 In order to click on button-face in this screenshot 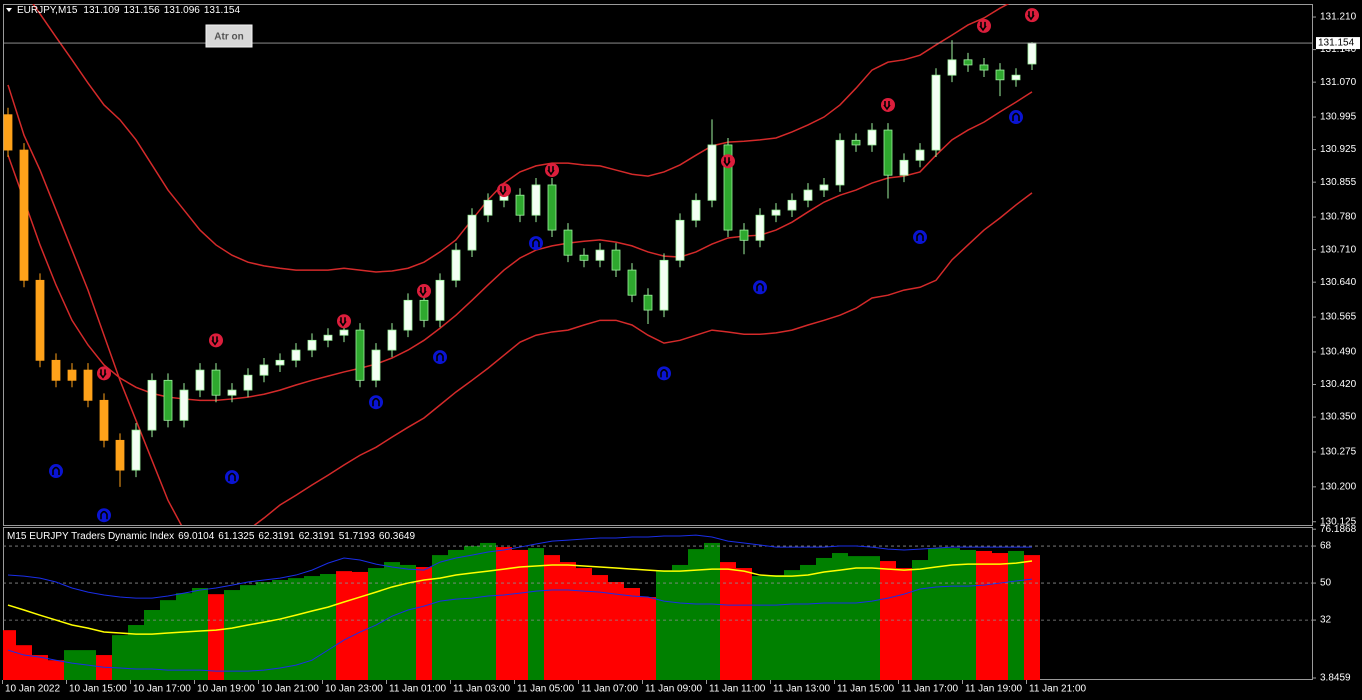, I will do `click(229, 36)`.